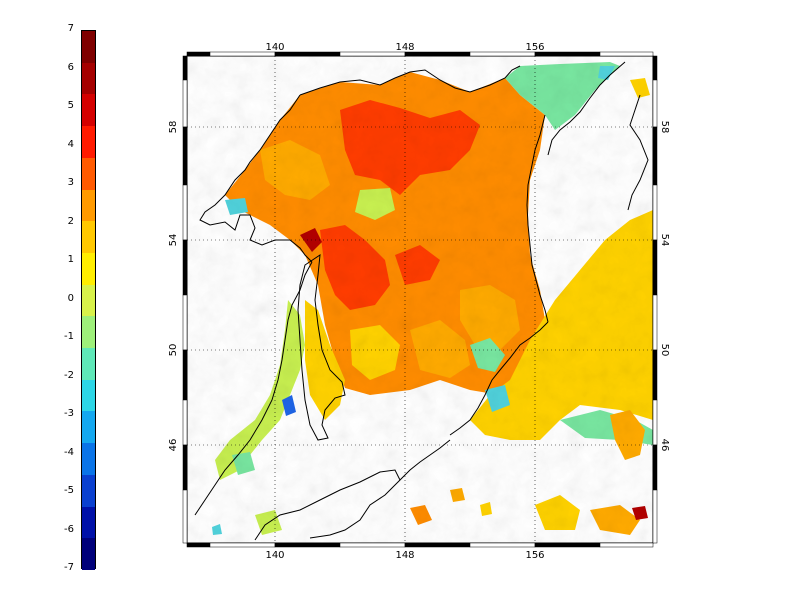  Describe the element at coordinates (70, 182) in the screenshot. I see `colorbar-label: 3` at that location.